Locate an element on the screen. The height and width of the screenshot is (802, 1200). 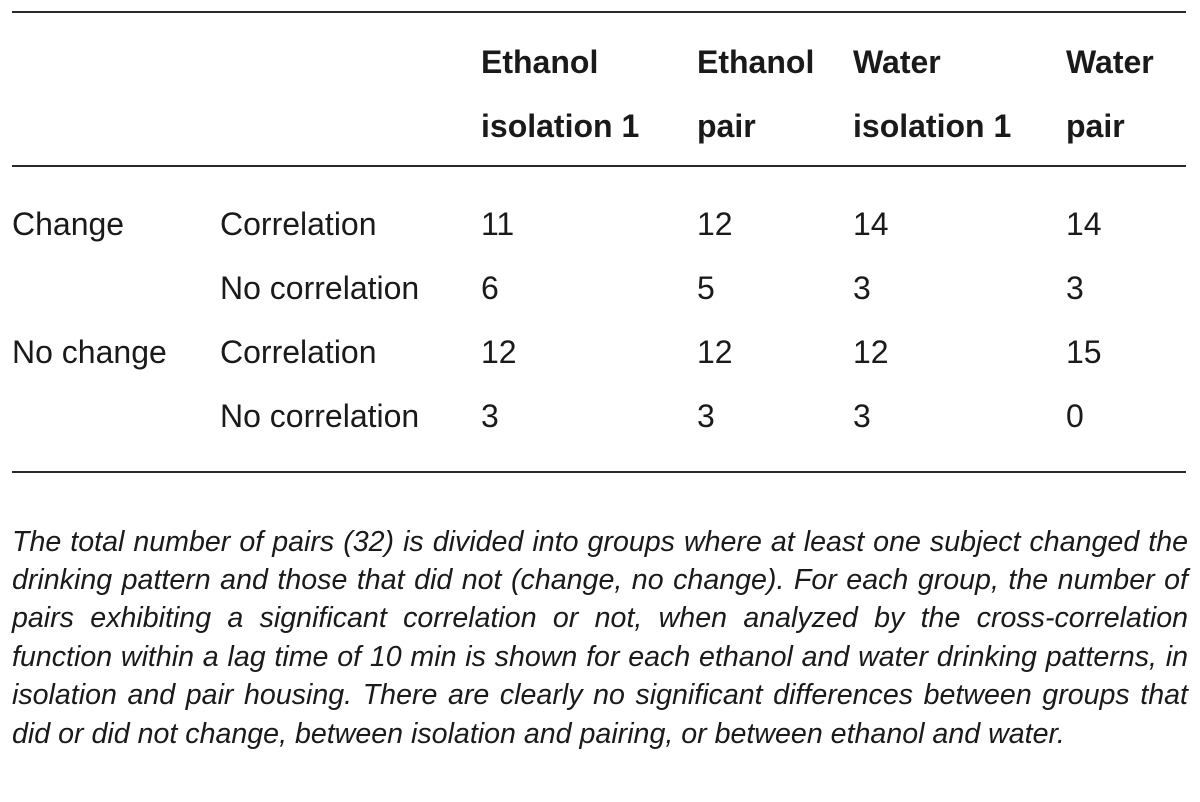
column-header-ethanol-pair: Ethanol pair is located at coordinates (755, 94).